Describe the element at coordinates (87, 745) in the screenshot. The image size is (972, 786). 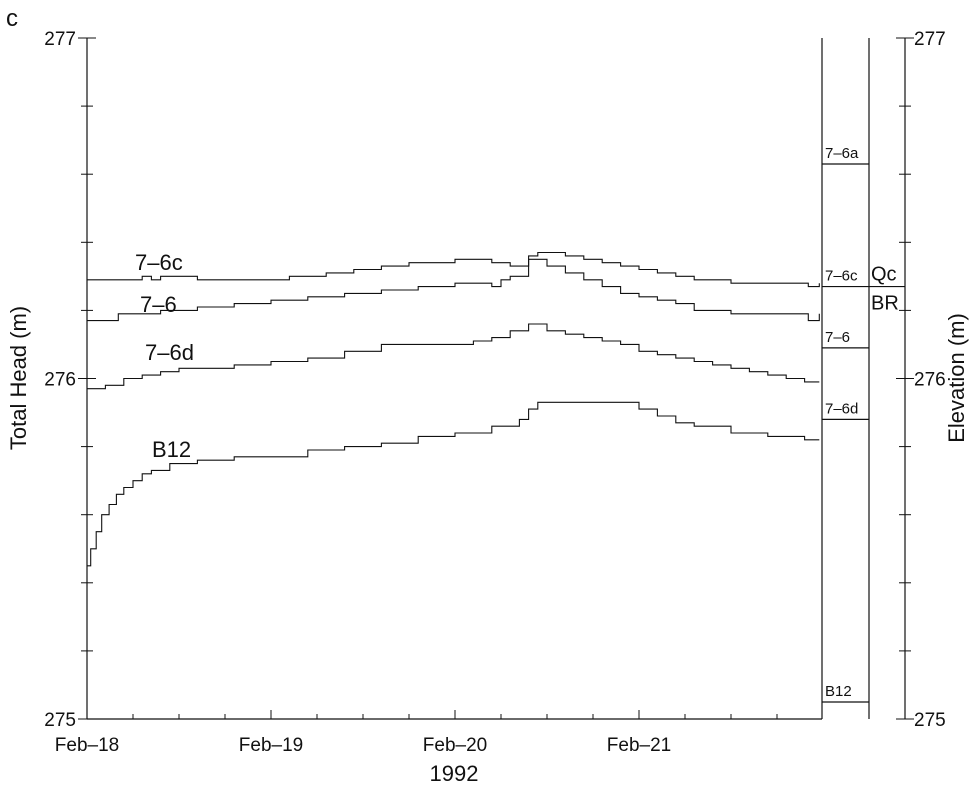
I see `x-tick-label: Feb–18` at that location.